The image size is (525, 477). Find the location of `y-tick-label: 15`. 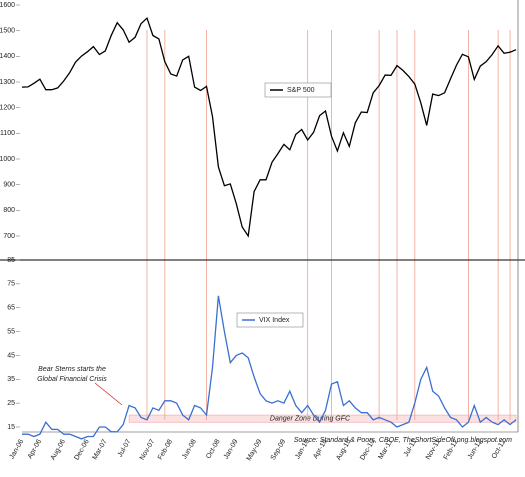

y-tick-label: 15 is located at coordinates (11, 427).